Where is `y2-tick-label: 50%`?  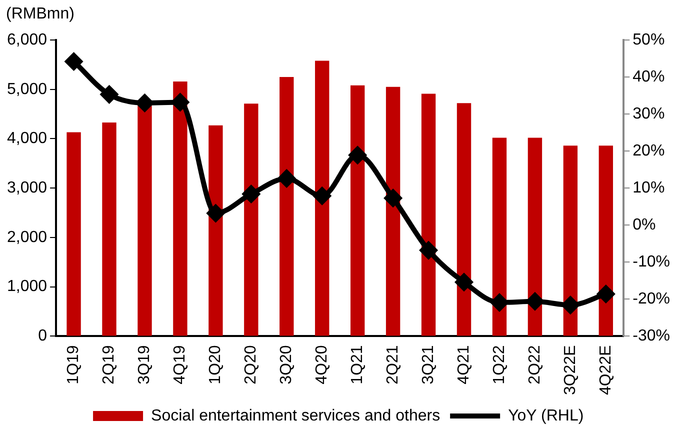
y2-tick-label: 50% is located at coordinates (648, 39).